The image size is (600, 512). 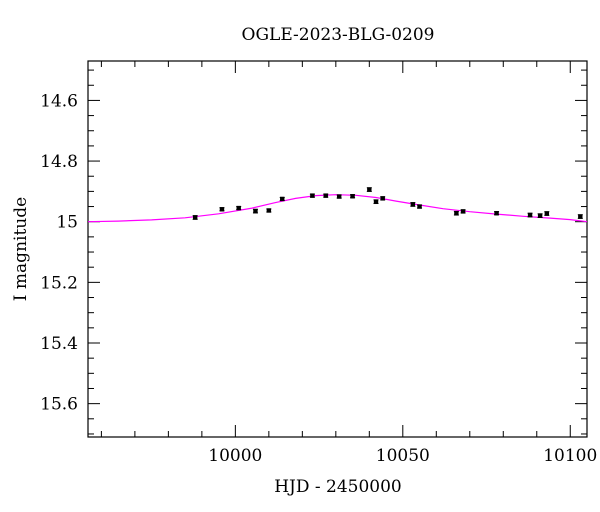 What do you see at coordinates (59, 252) in the screenshot?
I see `y-tick-labels: 14.6 14.8 15 15.2 15.4 15.6` at bounding box center [59, 252].